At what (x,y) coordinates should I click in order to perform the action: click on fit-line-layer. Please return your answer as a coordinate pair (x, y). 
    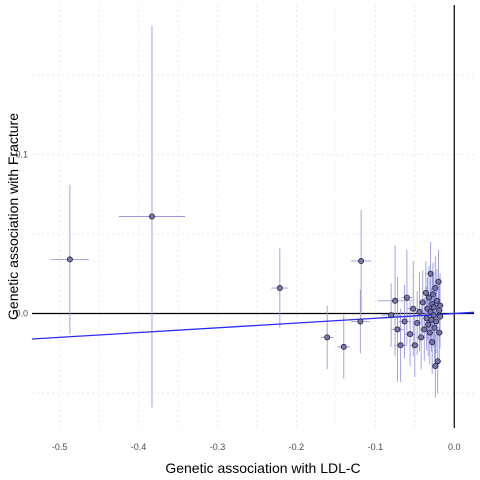
    Looking at the image, I should click on (253, 325).